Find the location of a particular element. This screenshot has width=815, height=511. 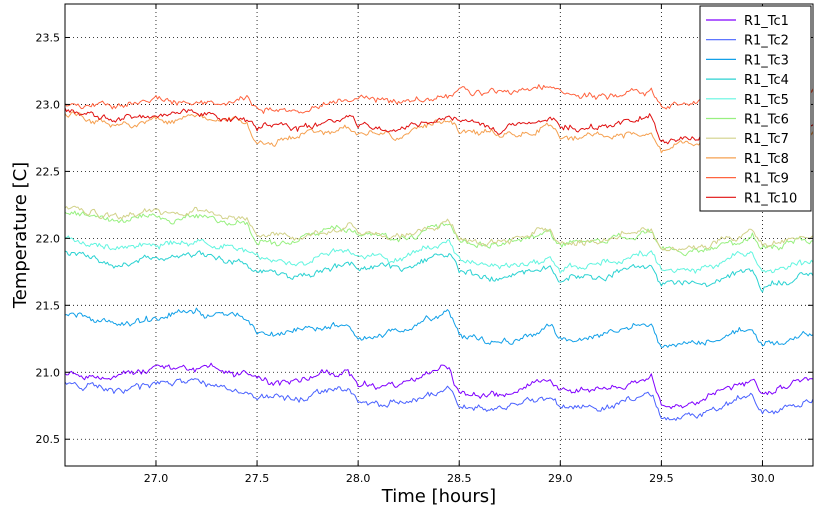

x-tick-label: 29.0 is located at coordinates (560, 478).